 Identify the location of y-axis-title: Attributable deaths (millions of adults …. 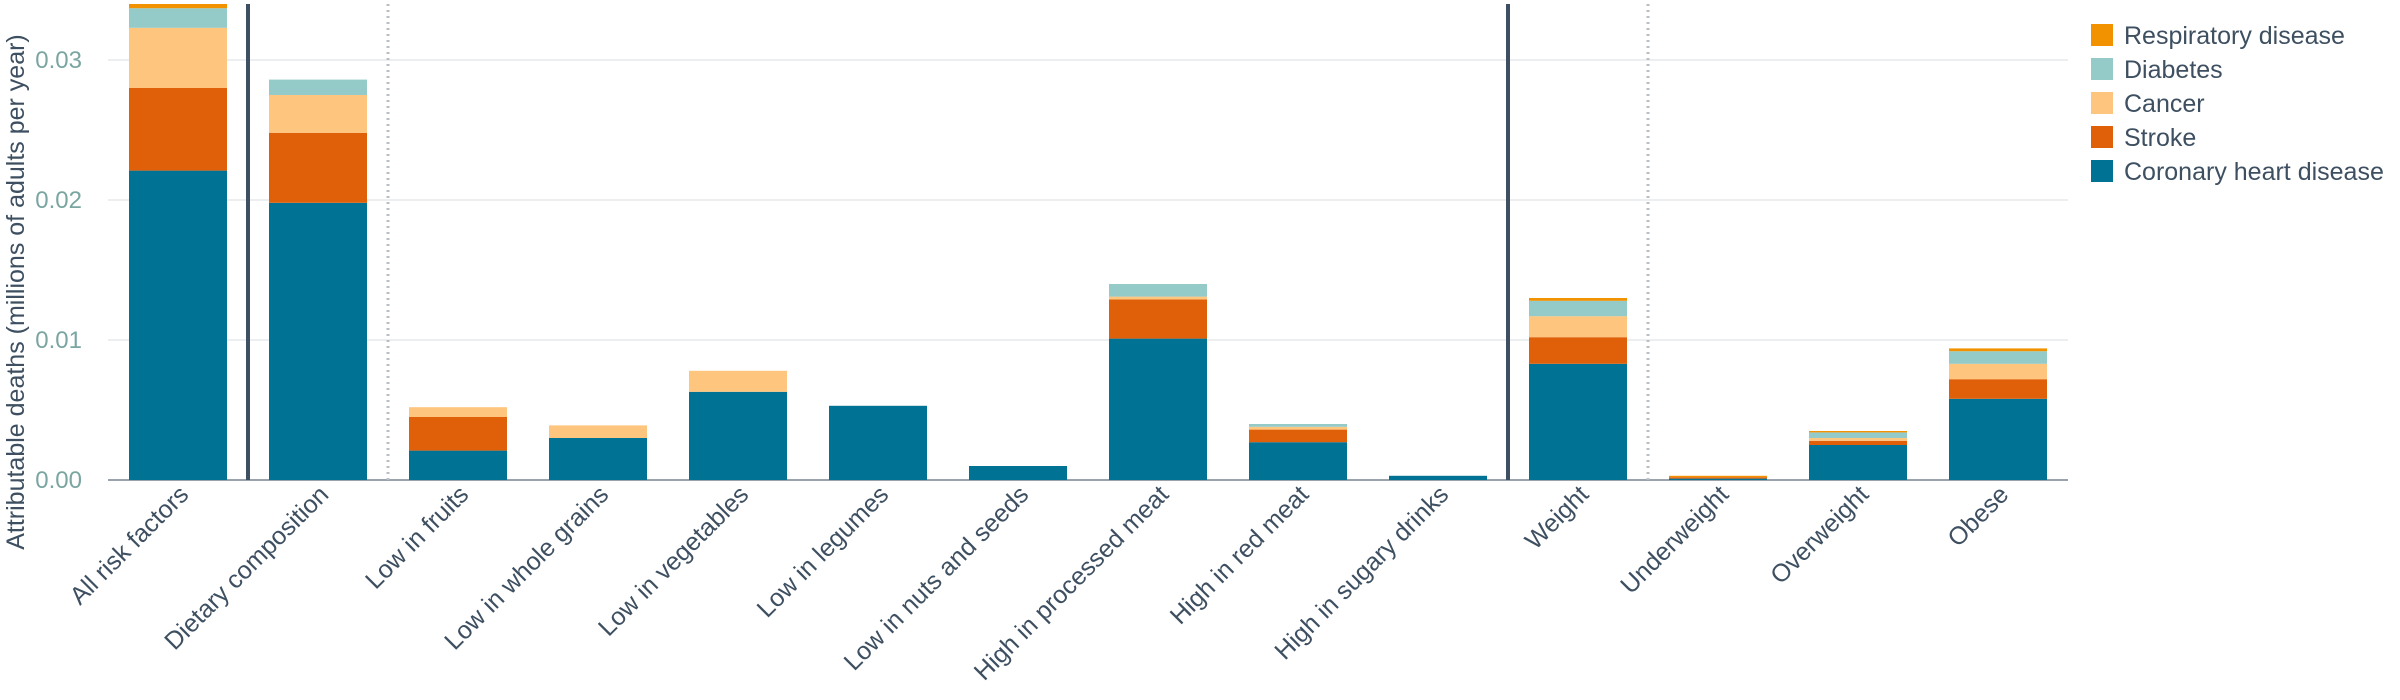
(16, 292).